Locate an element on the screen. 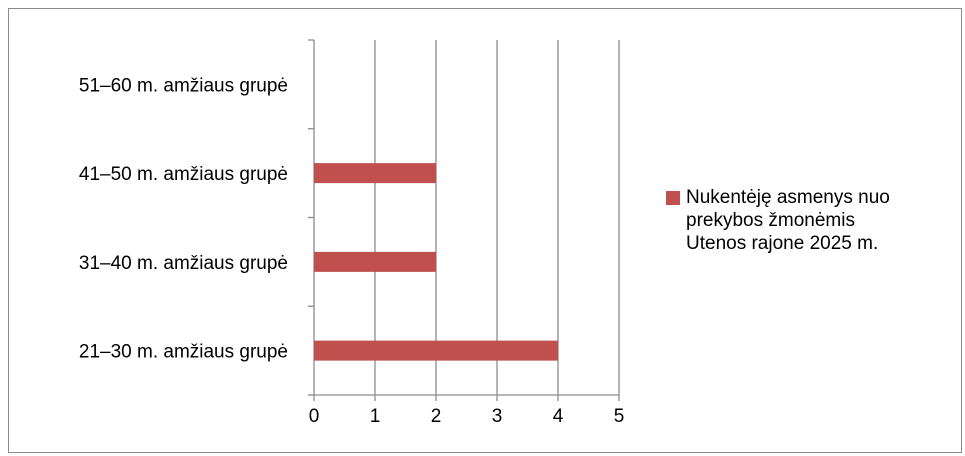 The width and height of the screenshot is (965, 456). category-label: 41–50 m. amžiaus grupė is located at coordinates (183, 174).